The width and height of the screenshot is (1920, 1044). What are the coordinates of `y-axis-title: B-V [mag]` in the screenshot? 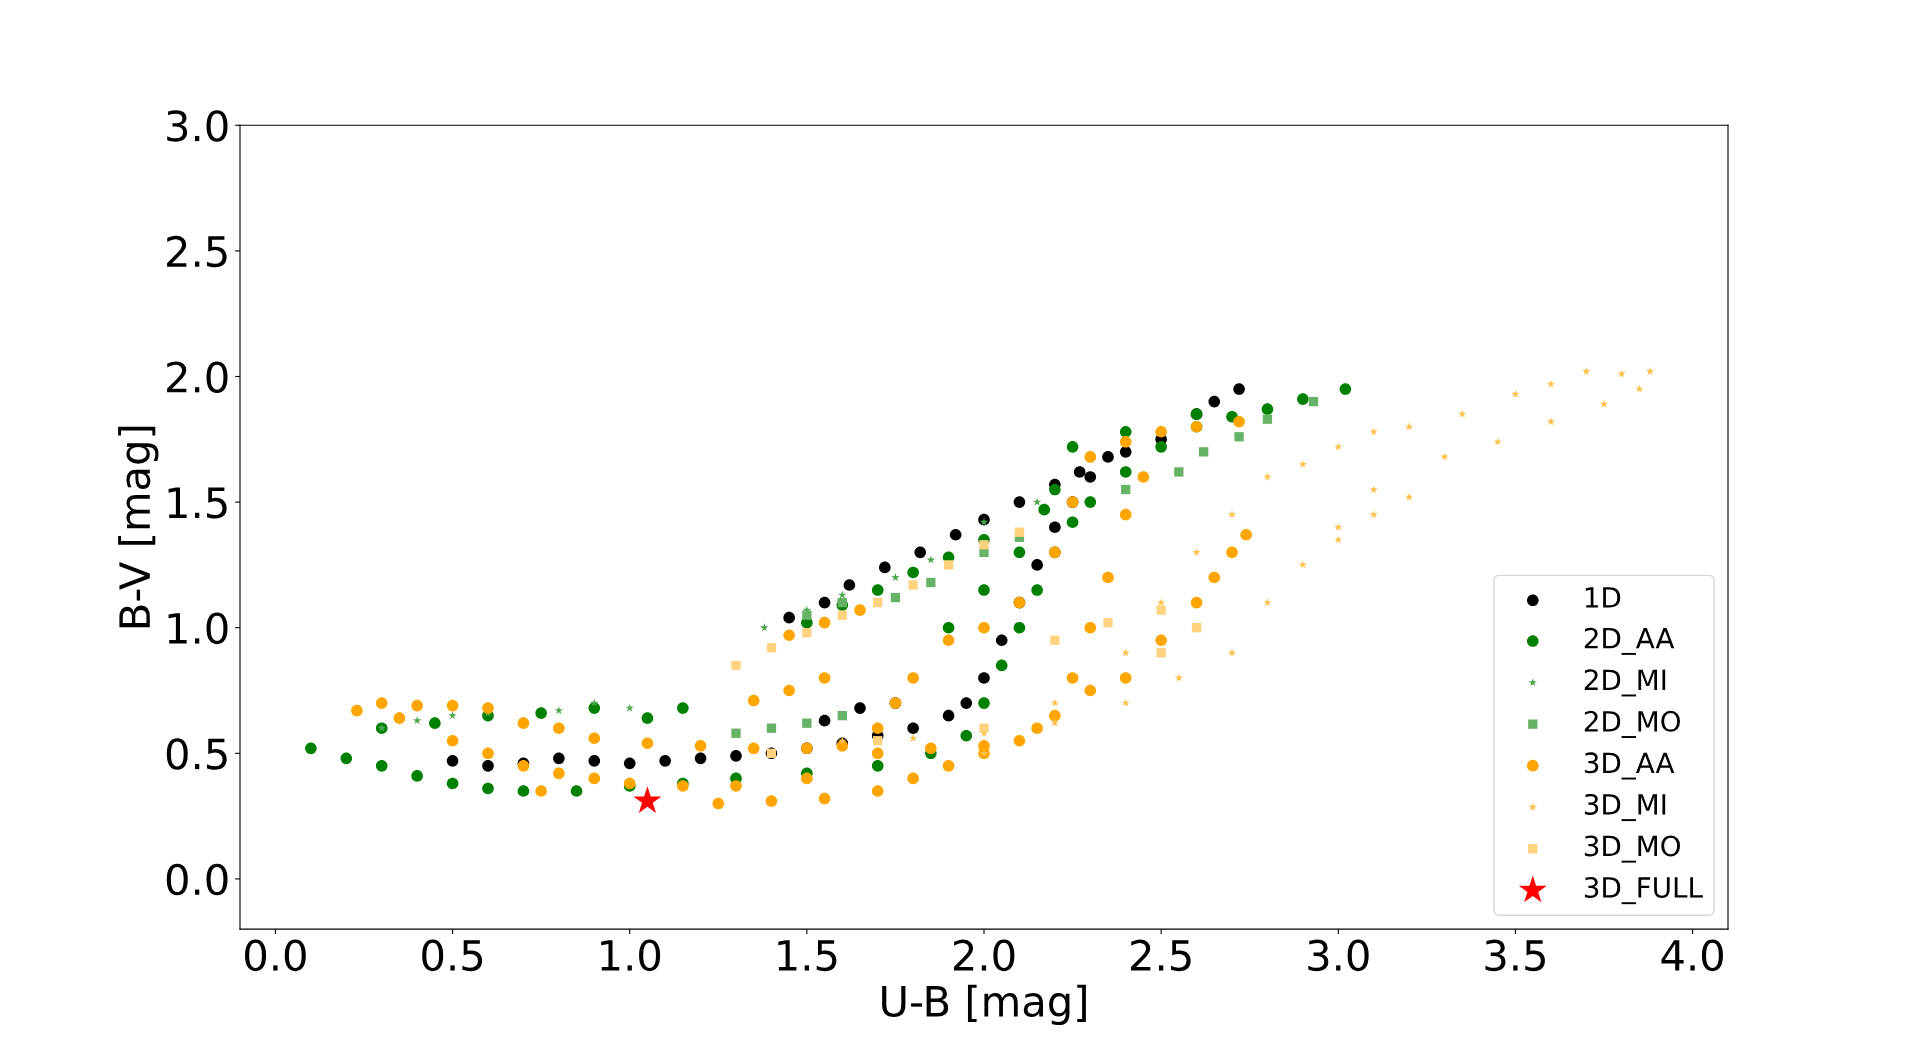 It's located at (138, 527).